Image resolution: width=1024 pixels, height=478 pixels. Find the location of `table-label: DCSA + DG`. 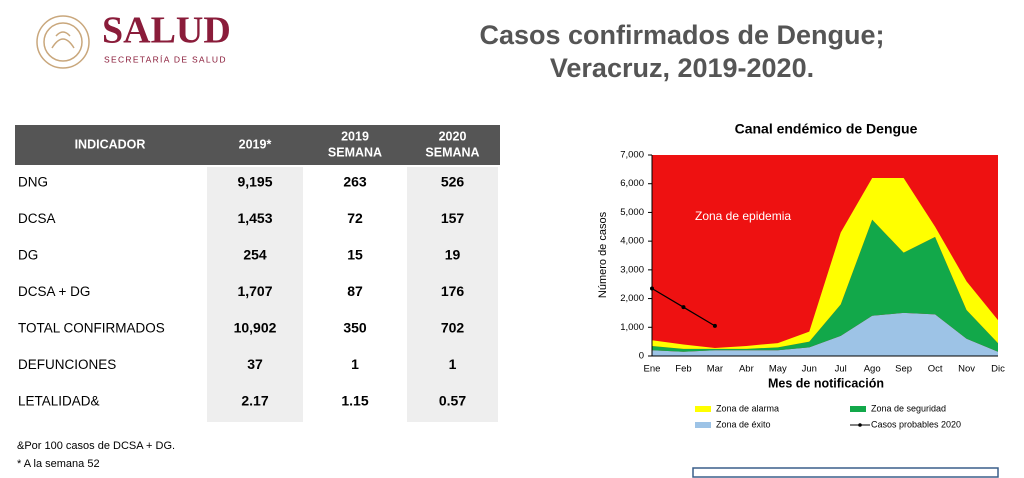

table-label: DCSA + DG is located at coordinates (54, 291).